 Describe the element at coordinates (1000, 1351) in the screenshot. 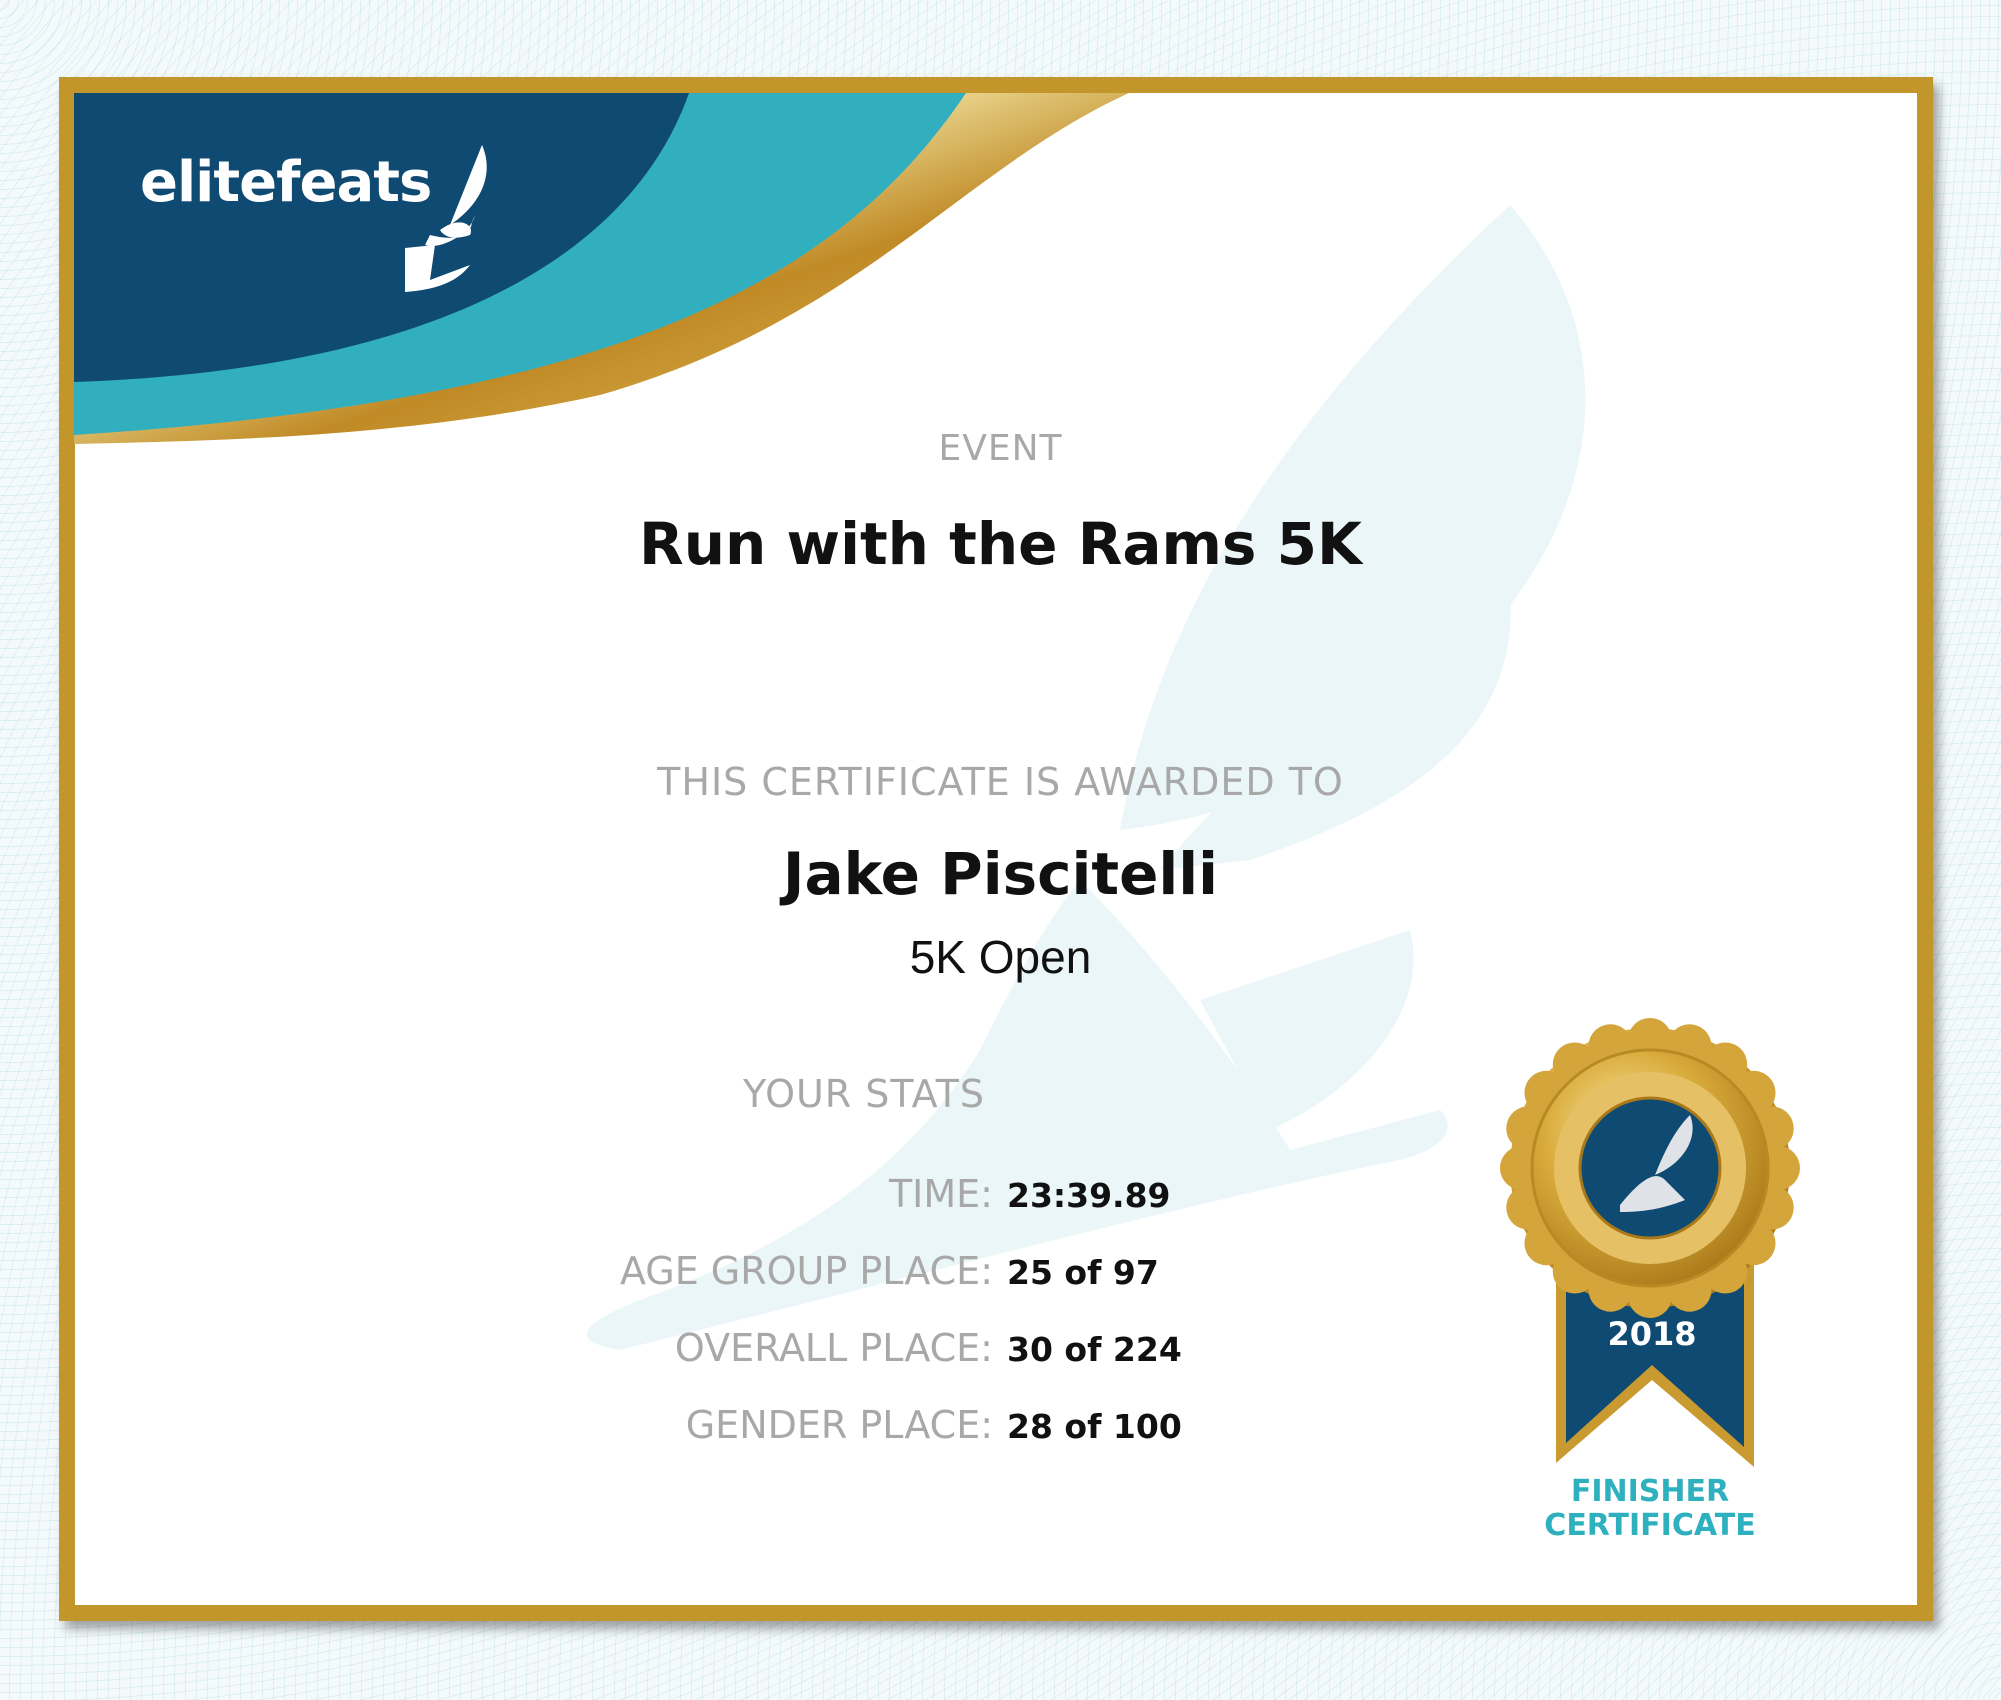

I see `stat-overall-place: OVERALL PLACE: 30 of 224` at that location.